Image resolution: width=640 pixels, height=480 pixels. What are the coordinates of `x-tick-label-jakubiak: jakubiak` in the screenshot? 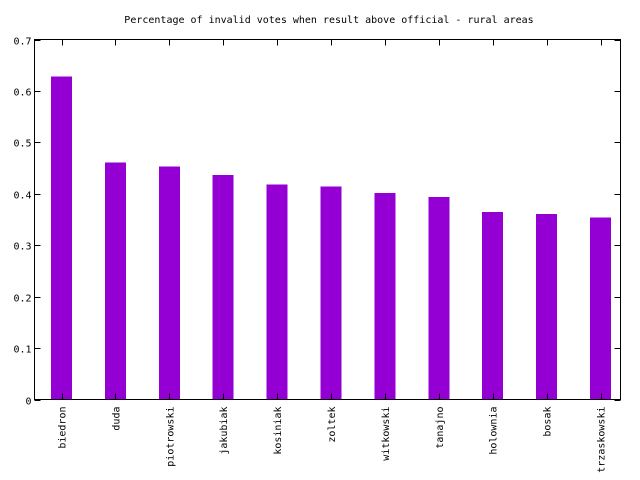 It's located at (224, 431).